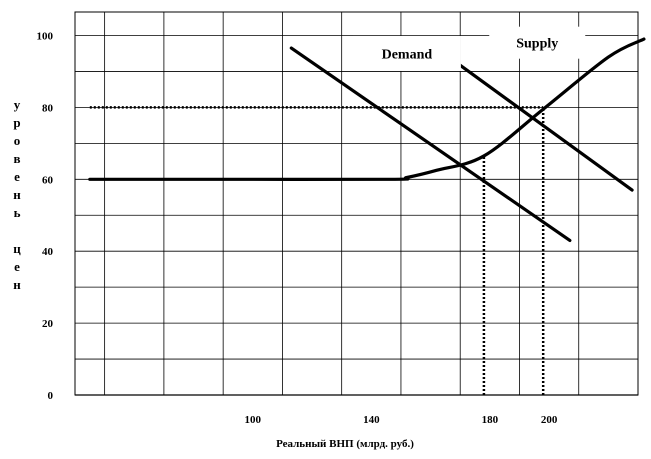  What do you see at coordinates (253, 420) in the screenshot?
I see `x-tick-label: 100` at bounding box center [253, 420].